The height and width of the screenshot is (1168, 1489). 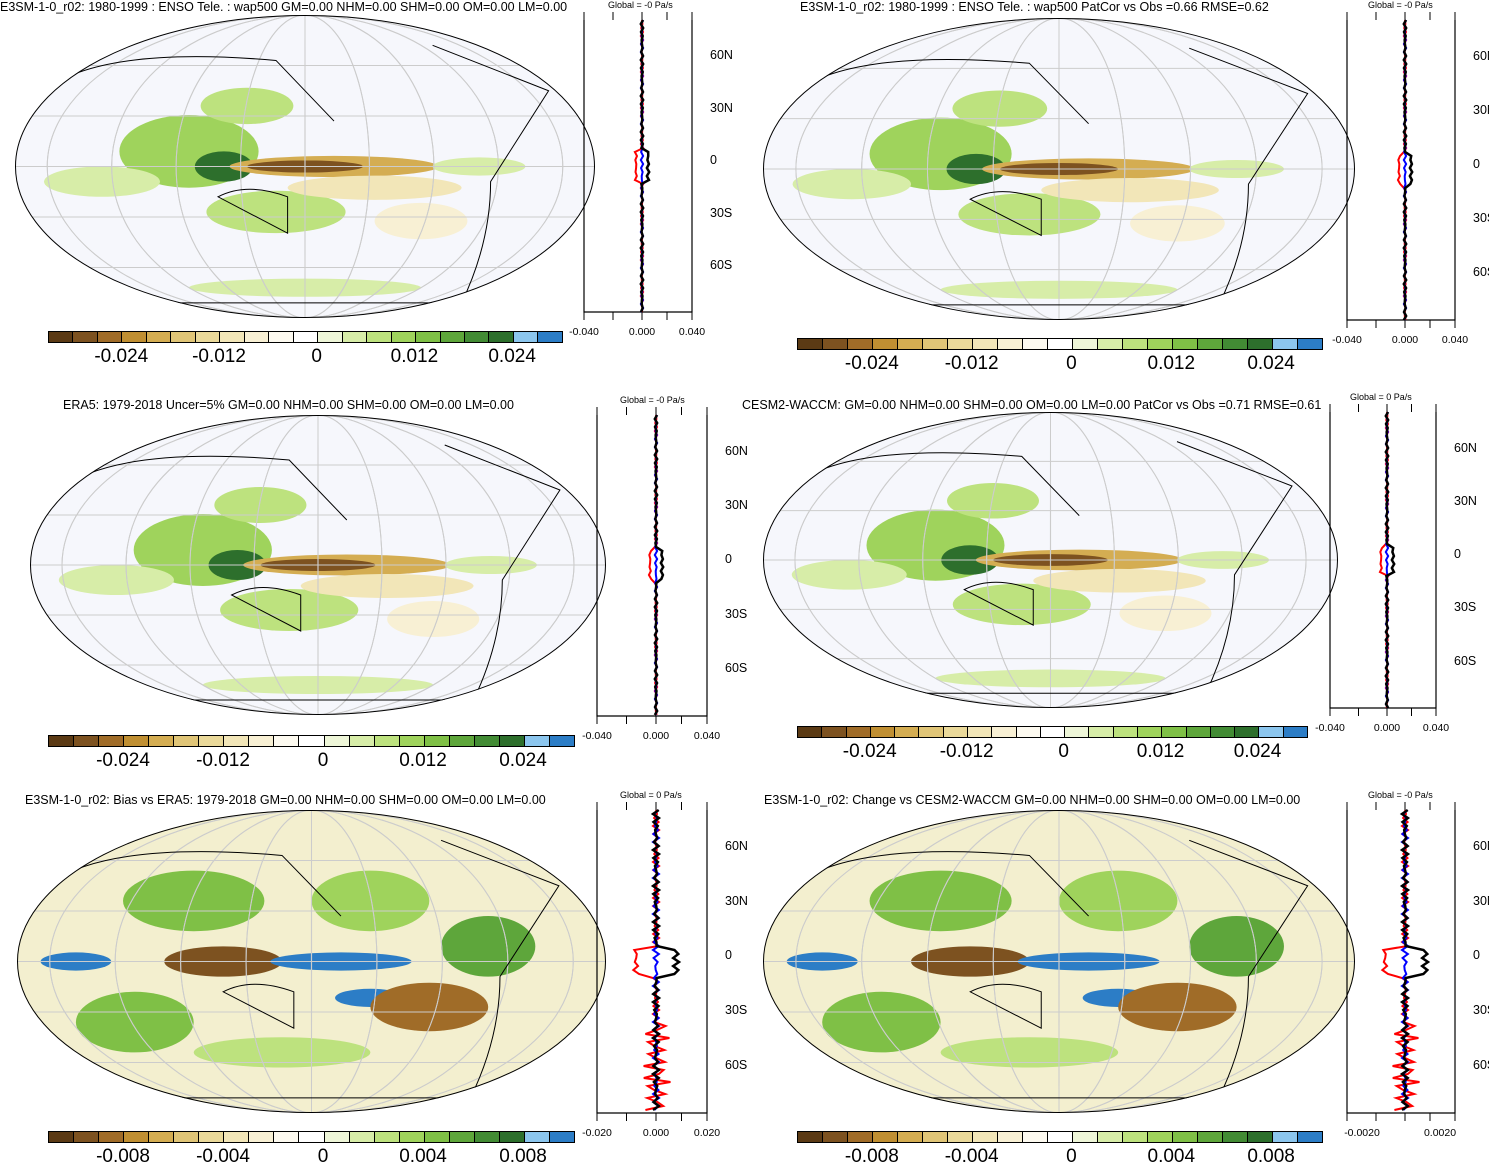 I want to click on lat-label: 0, so click(x=1476, y=955).